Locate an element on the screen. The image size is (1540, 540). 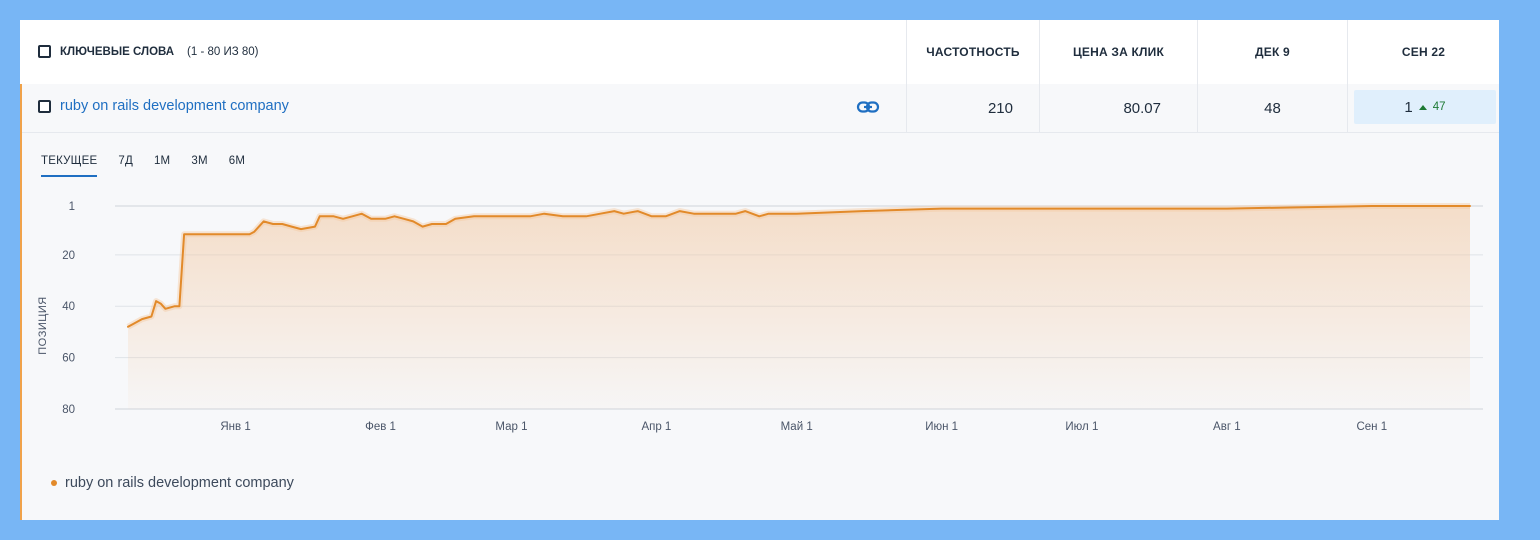
expanded-row-accent is located at coordinates (21, 302).